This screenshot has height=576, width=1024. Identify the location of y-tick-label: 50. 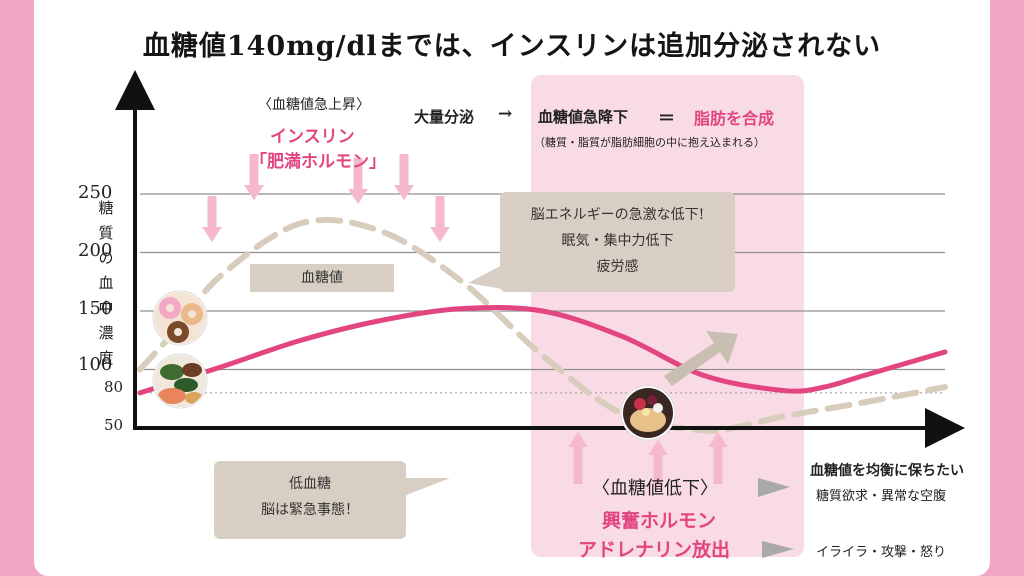
(114, 425).